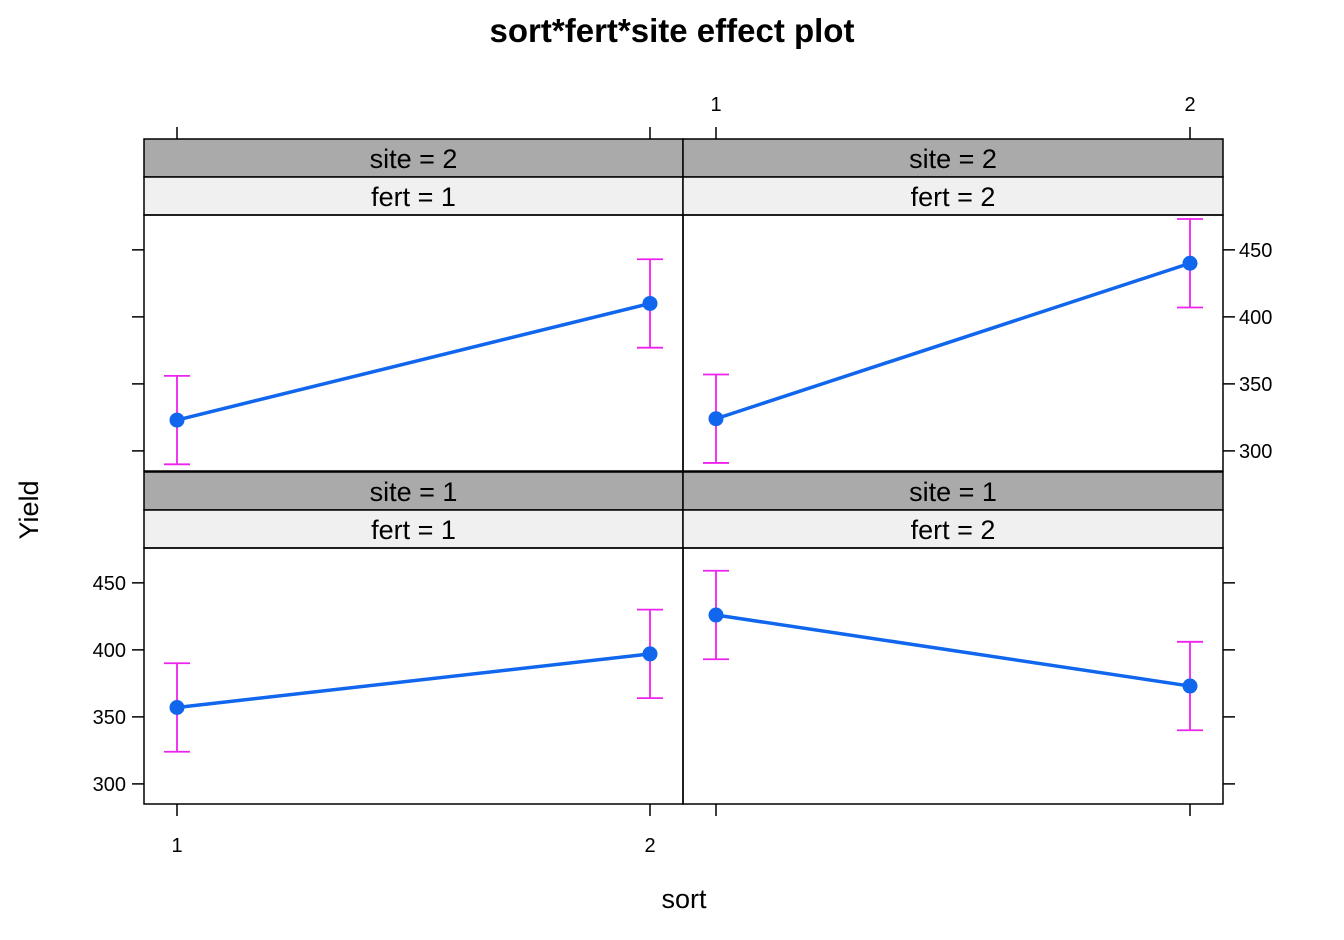 The height and width of the screenshot is (940, 1344). What do you see at coordinates (684, 899) in the screenshot?
I see `x-axis-label: sort` at bounding box center [684, 899].